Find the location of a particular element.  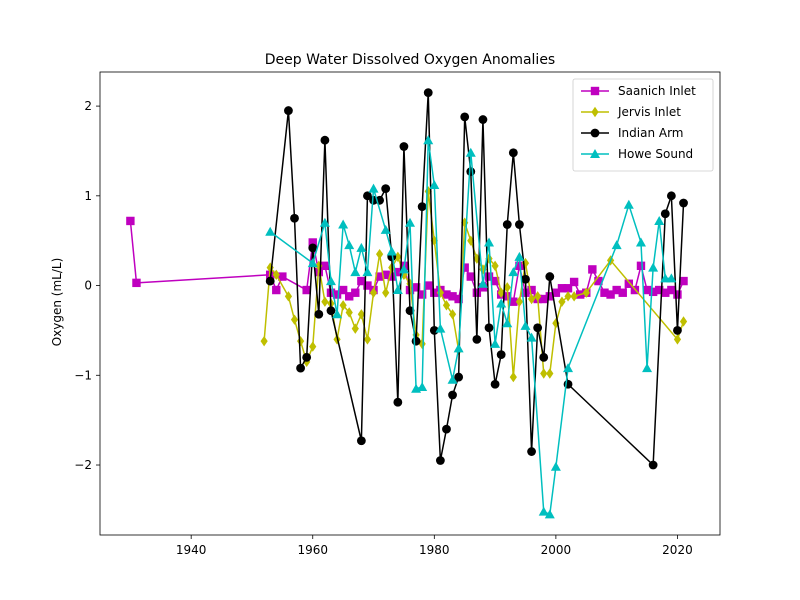

legend-box is located at coordinates (643, 125).